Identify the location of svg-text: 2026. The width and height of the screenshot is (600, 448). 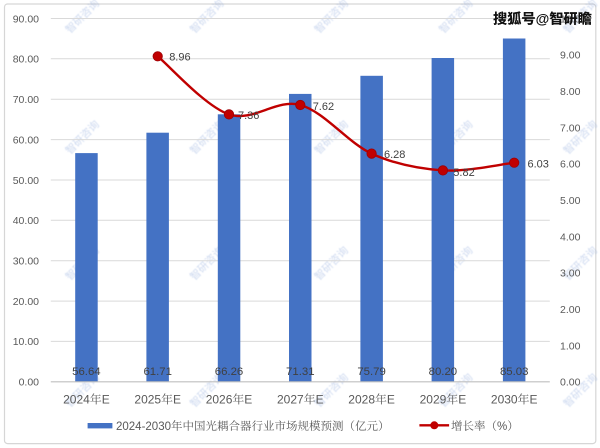
(219, 400).